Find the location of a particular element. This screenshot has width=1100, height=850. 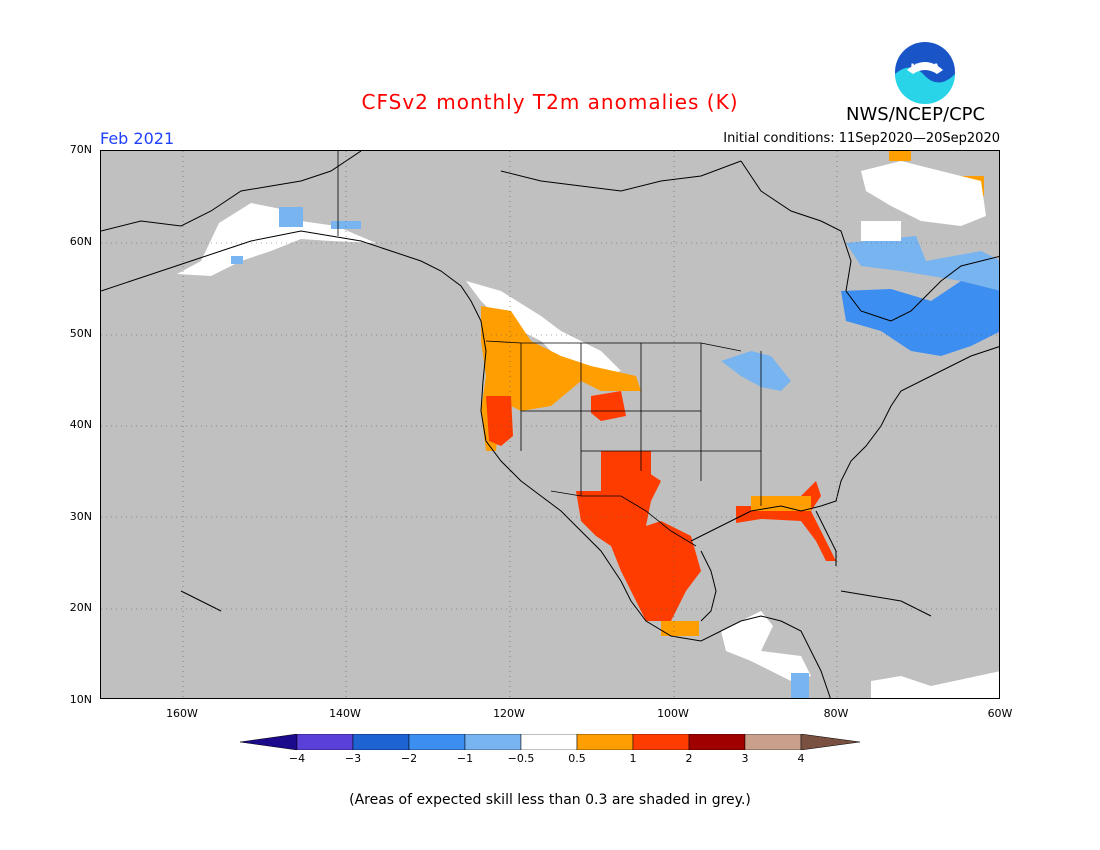

anomaly-mexico-red is located at coordinates (638, 546).